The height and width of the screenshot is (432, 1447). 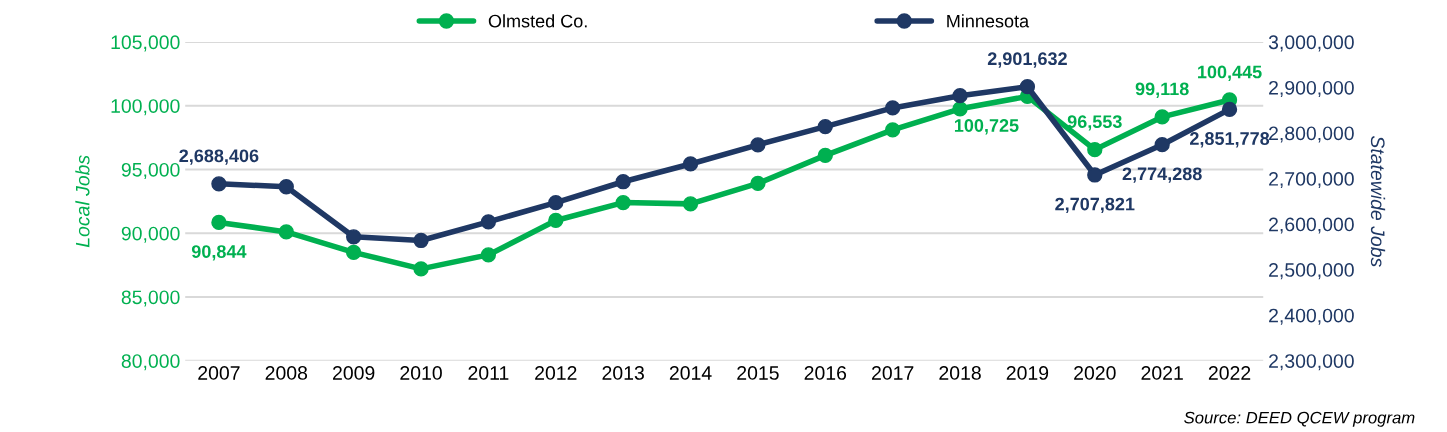 What do you see at coordinates (82, 201) in the screenshot?
I see `y-axis-title: Local Jobs` at bounding box center [82, 201].